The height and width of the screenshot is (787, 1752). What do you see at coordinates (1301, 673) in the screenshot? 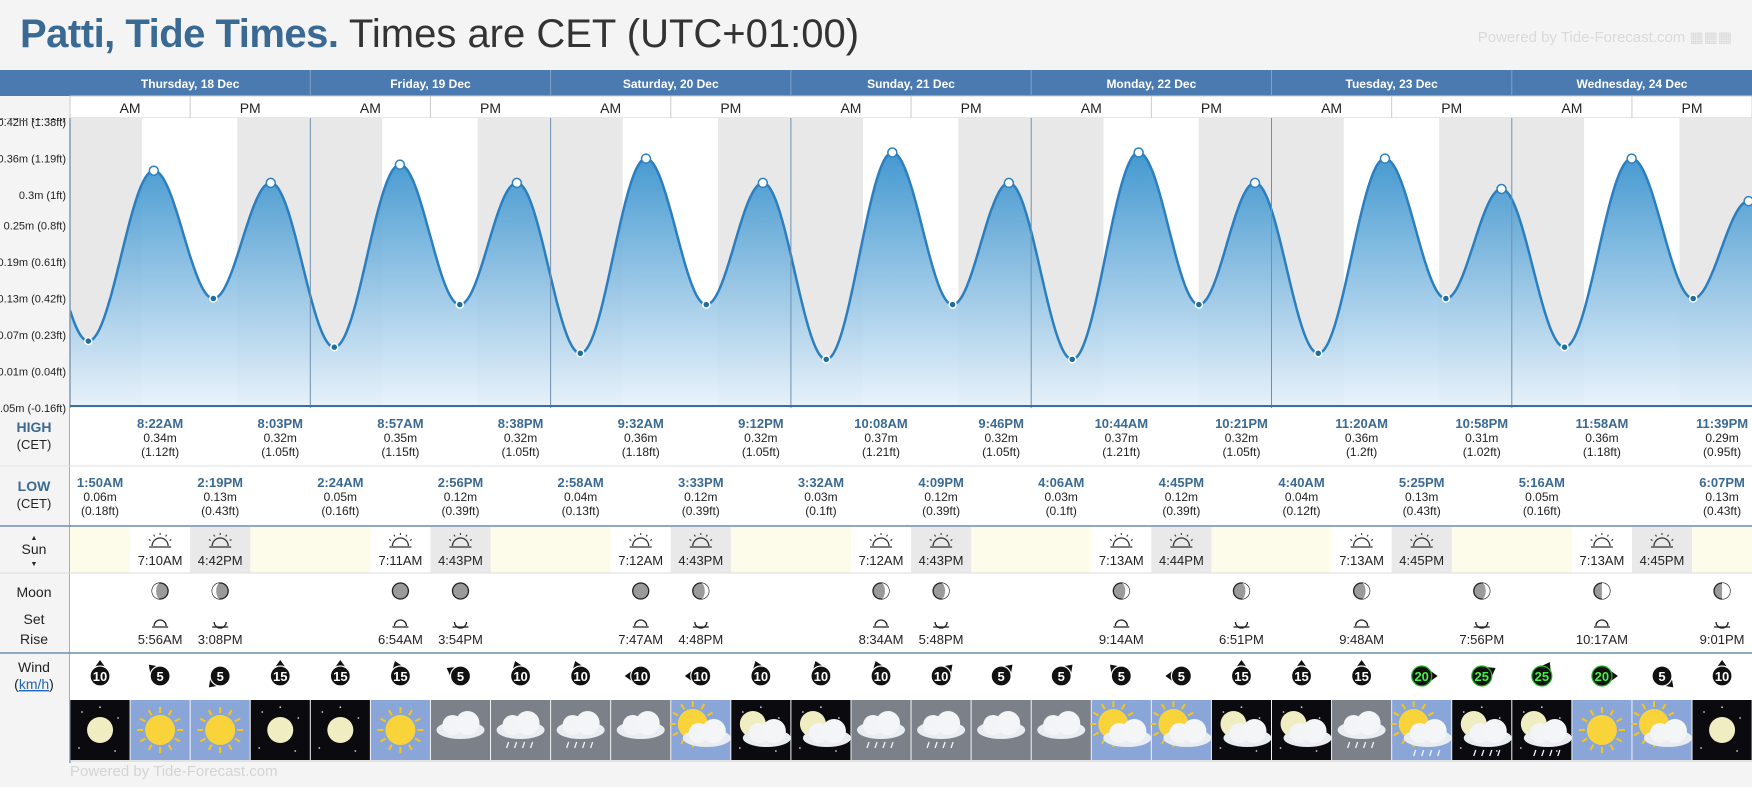
I see `wind-20: 15` at bounding box center [1301, 673].